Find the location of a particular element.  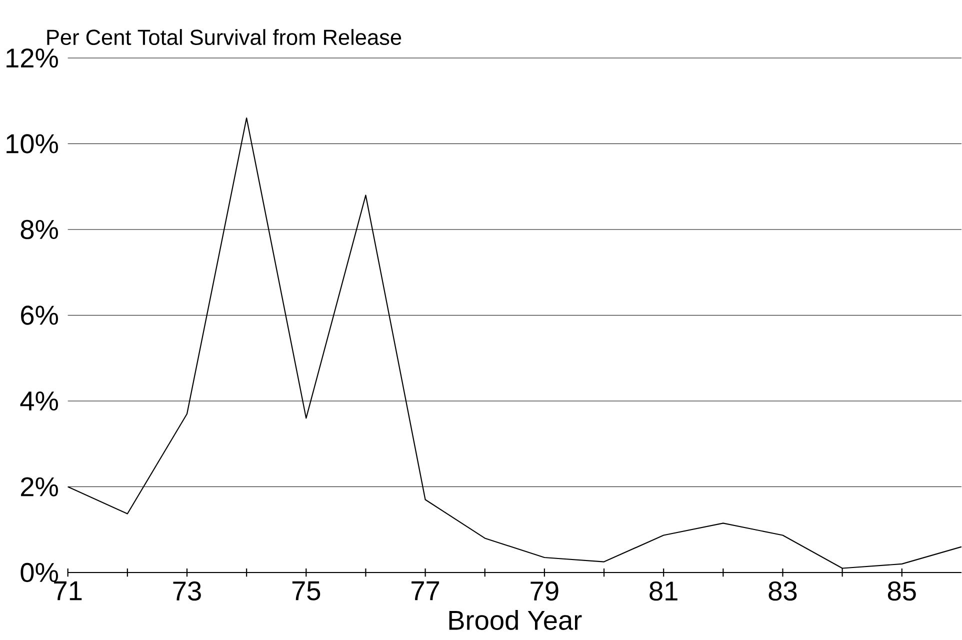

x-axis-title: Brood Year is located at coordinates (515, 620).